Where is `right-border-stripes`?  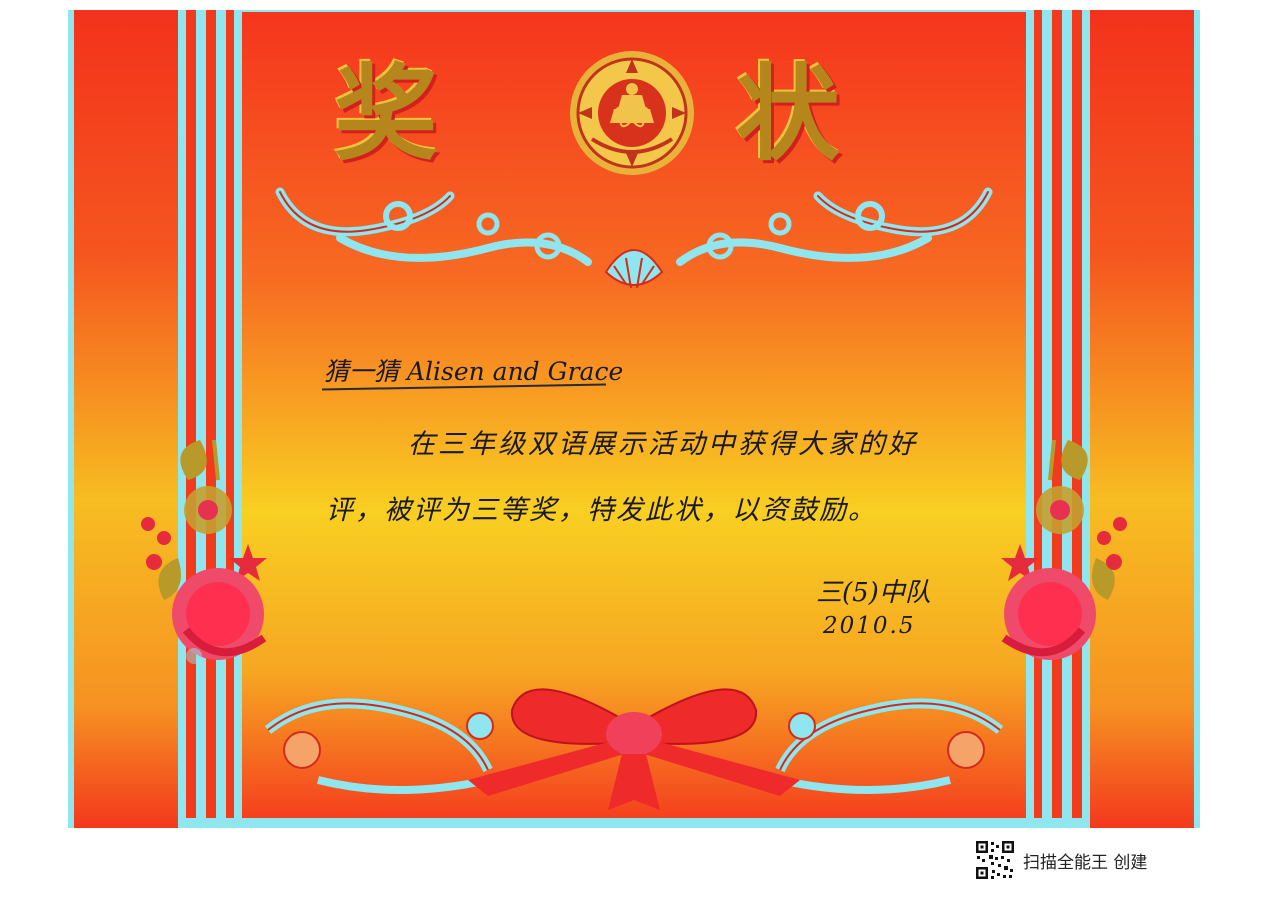 right-border-stripes is located at coordinates (1058, 414).